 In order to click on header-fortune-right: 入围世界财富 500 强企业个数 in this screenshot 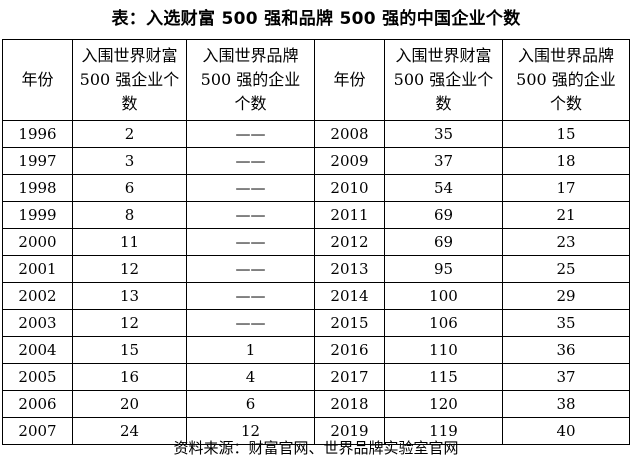, I will do `click(443, 80)`.